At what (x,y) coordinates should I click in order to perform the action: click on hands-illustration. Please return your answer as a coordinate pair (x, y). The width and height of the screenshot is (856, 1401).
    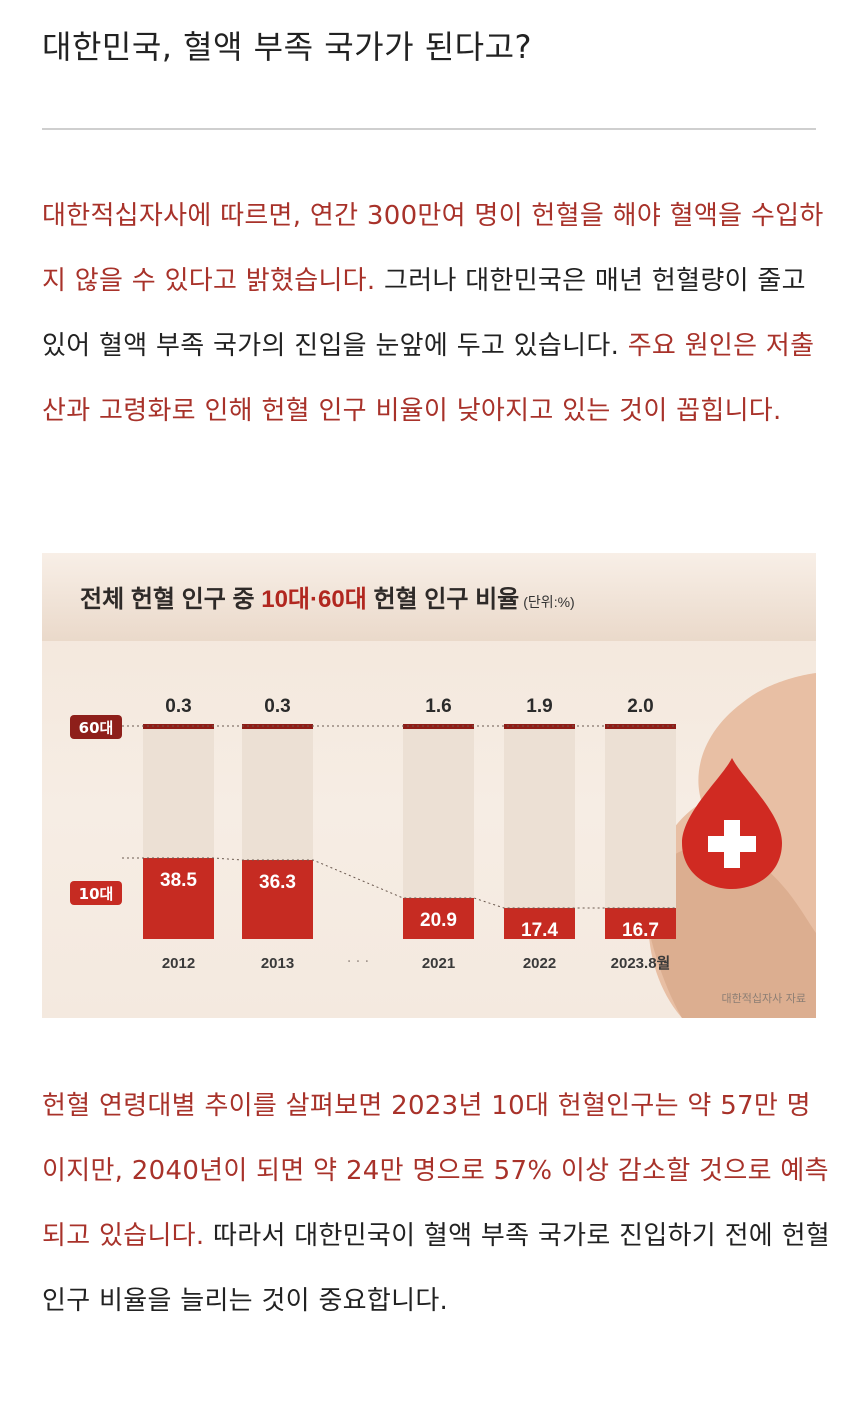
    Looking at the image, I should click on (729, 845).